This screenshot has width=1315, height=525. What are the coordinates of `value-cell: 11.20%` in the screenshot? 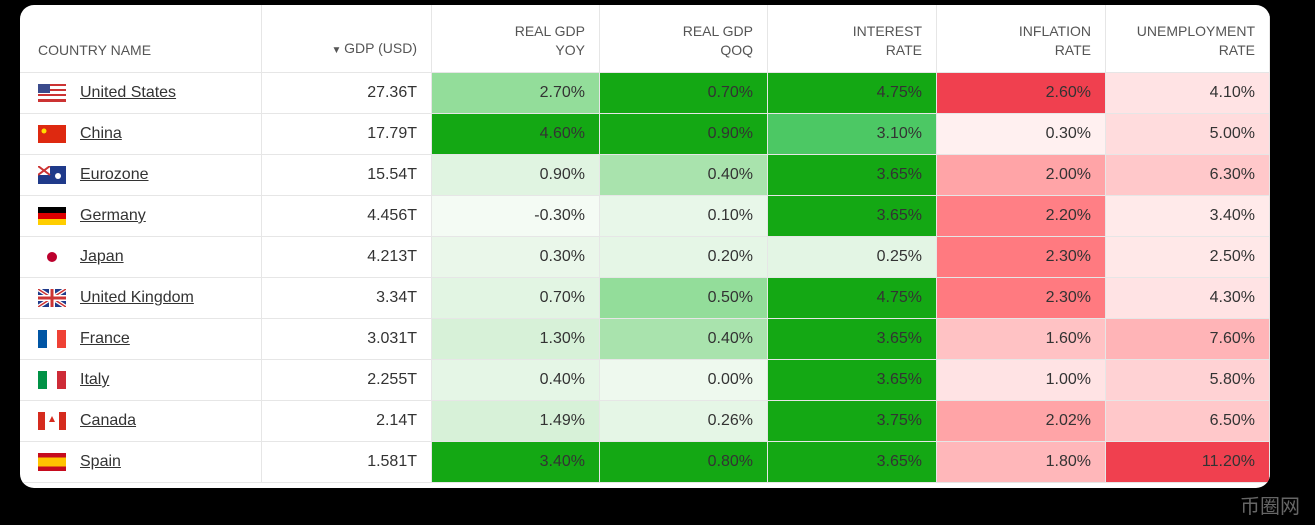 It's located at (1188, 462).